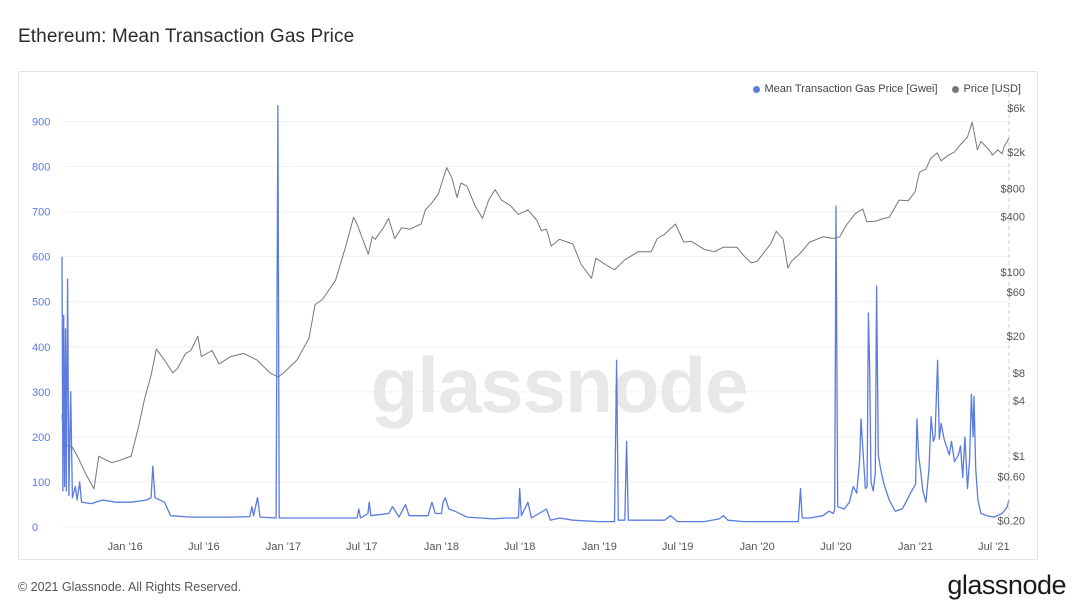 Image resolution: width=1080 pixels, height=613 pixels. What do you see at coordinates (1013, 190) in the screenshot?
I see `y-right-tick-label: $800` at bounding box center [1013, 190].